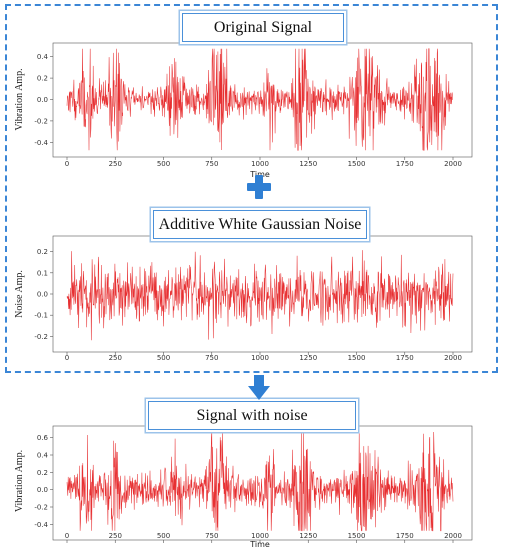  Describe the element at coordinates (43, 438) in the screenshot. I see `y-tick-label: 0.6` at that location.